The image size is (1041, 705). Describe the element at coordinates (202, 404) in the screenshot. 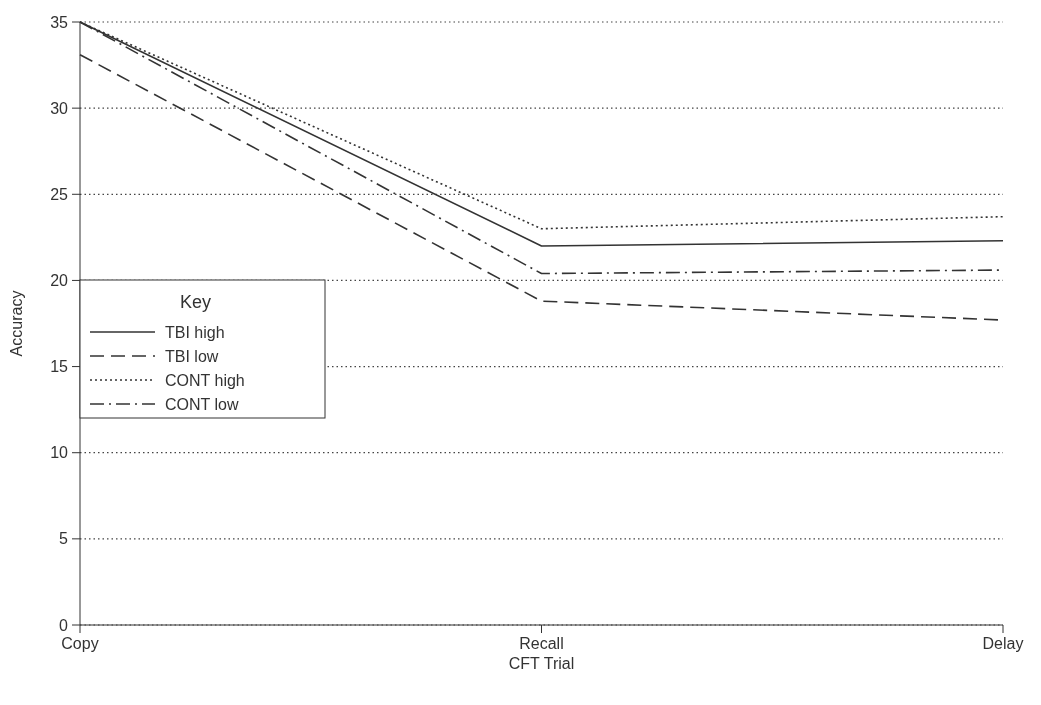

I see `legend-label: CONT low` at that location.